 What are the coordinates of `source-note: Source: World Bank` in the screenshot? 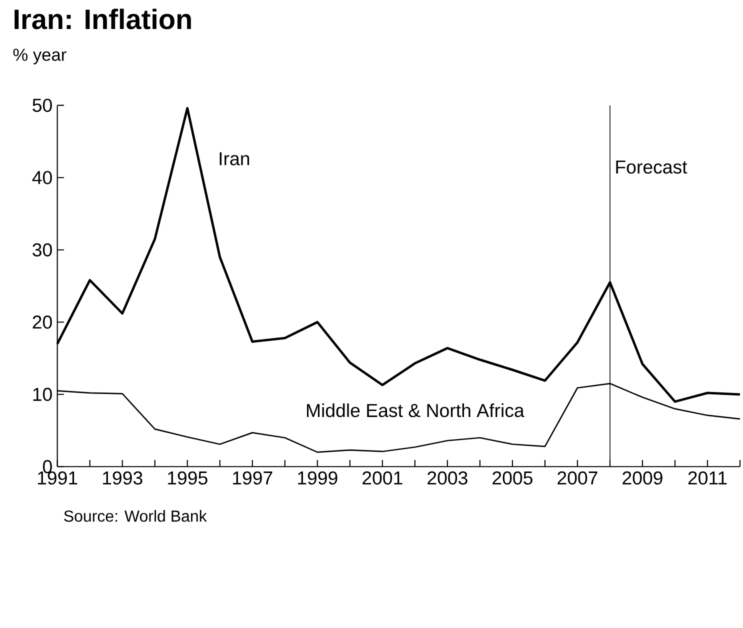 It's located at (135, 516).